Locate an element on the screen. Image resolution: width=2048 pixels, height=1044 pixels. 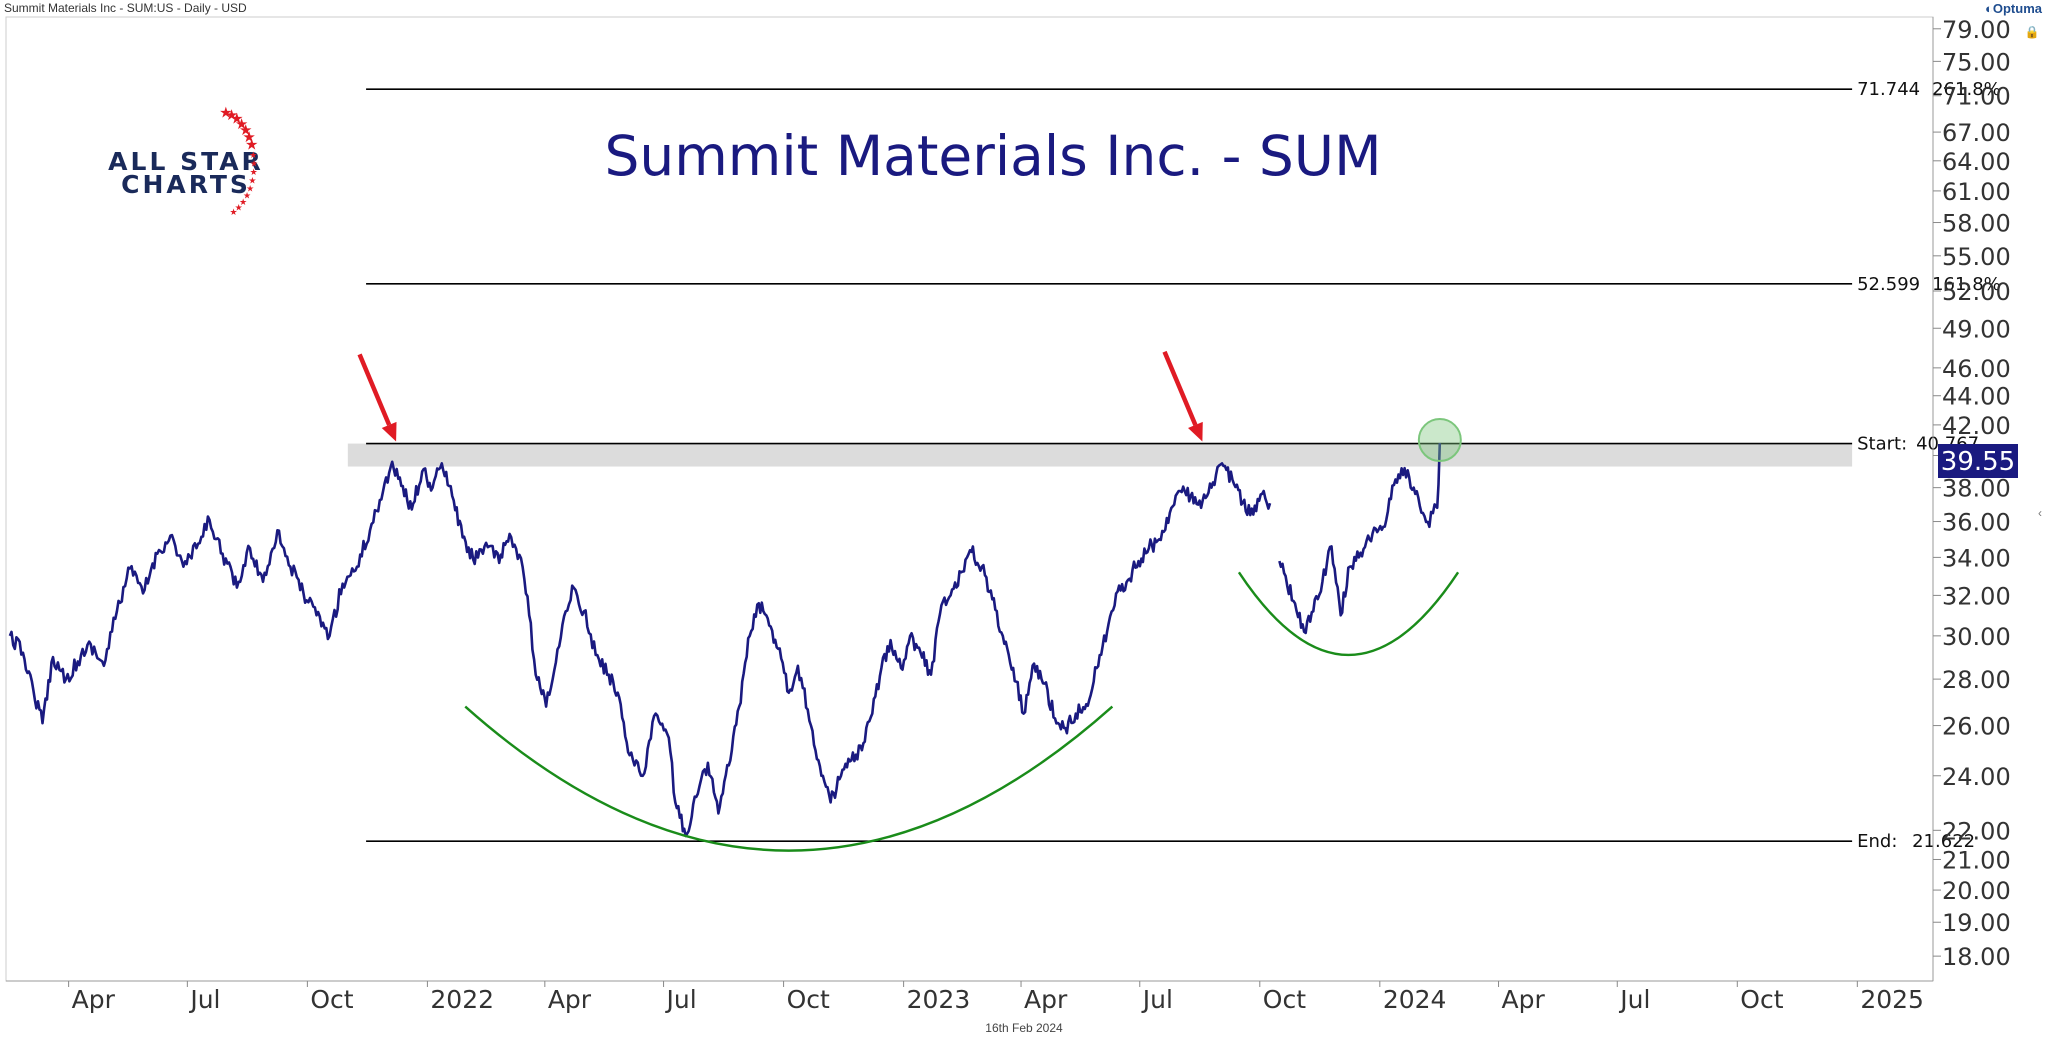
rounding-bottom-arcs is located at coordinates (962, 711).